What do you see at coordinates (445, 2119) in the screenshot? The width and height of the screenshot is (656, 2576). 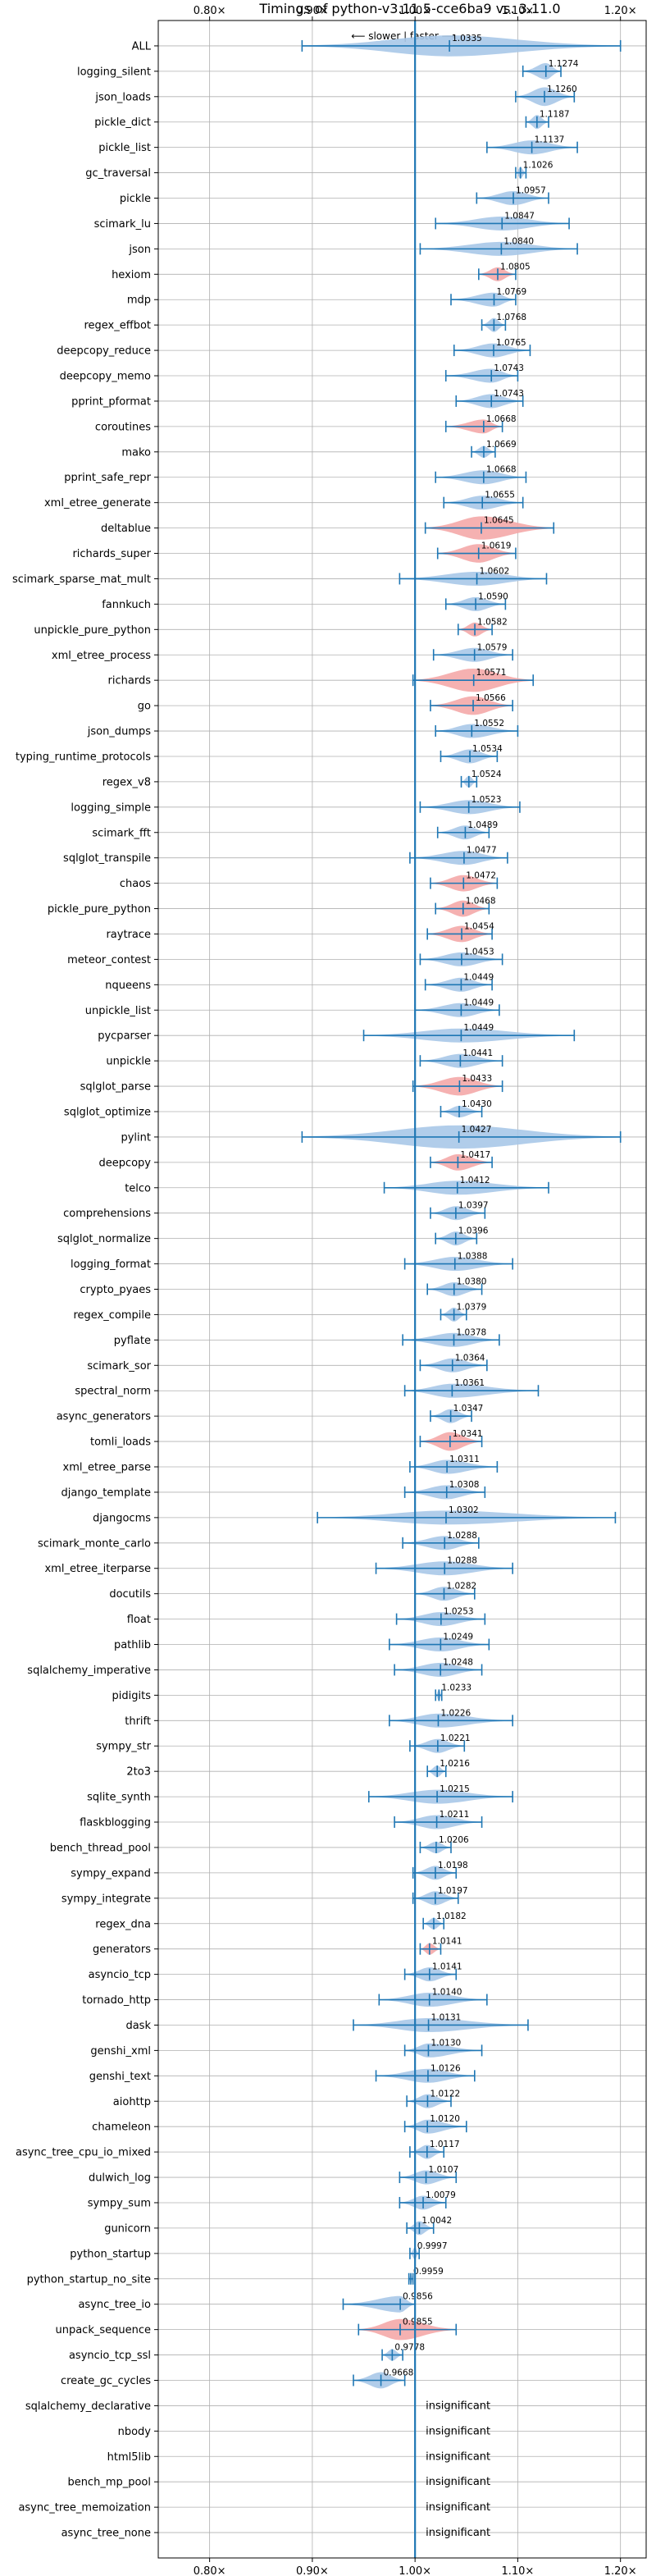 I see `value-label: 1.0120` at bounding box center [445, 2119].